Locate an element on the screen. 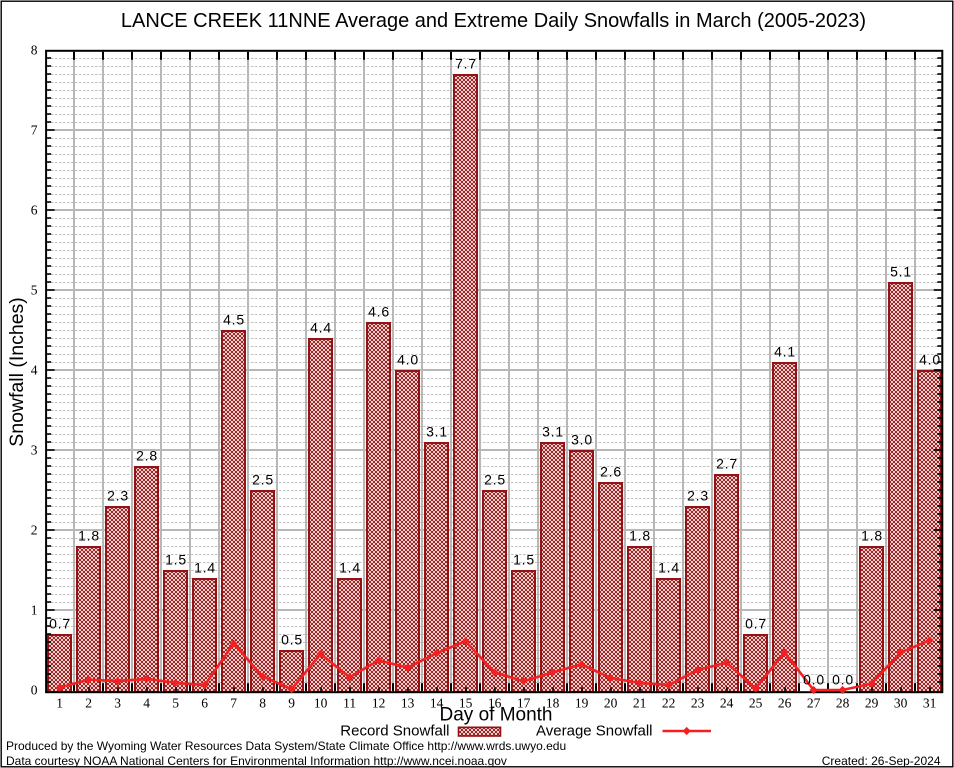  svg-text: 0 is located at coordinates (34, 690).